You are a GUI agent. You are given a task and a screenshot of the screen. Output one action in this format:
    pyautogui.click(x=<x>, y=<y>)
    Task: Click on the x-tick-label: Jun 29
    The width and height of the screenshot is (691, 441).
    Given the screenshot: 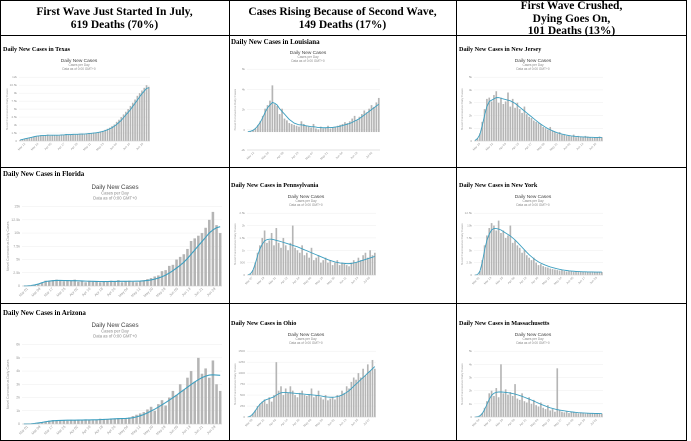 What is the action you would take?
    pyautogui.click(x=593, y=280)
    